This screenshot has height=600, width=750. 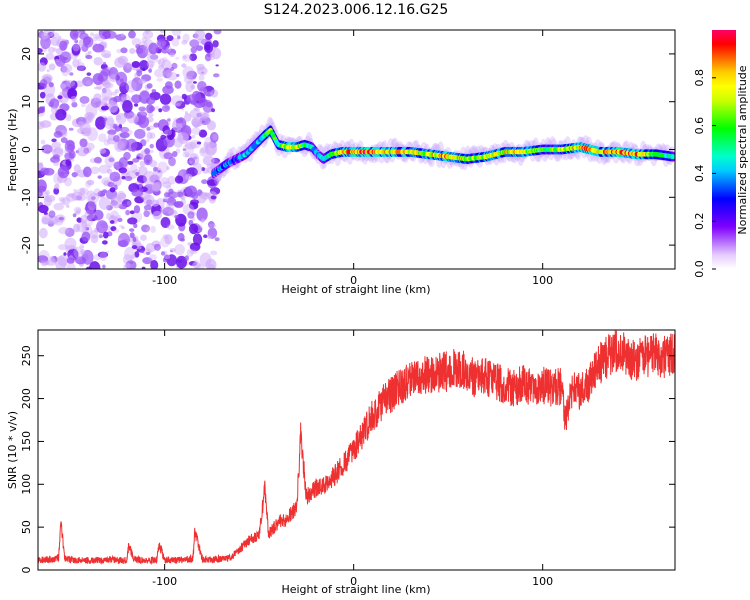 What do you see at coordinates (26, 197) in the screenshot?
I see `spectrogram-y-tick-label: -10` at bounding box center [26, 197].